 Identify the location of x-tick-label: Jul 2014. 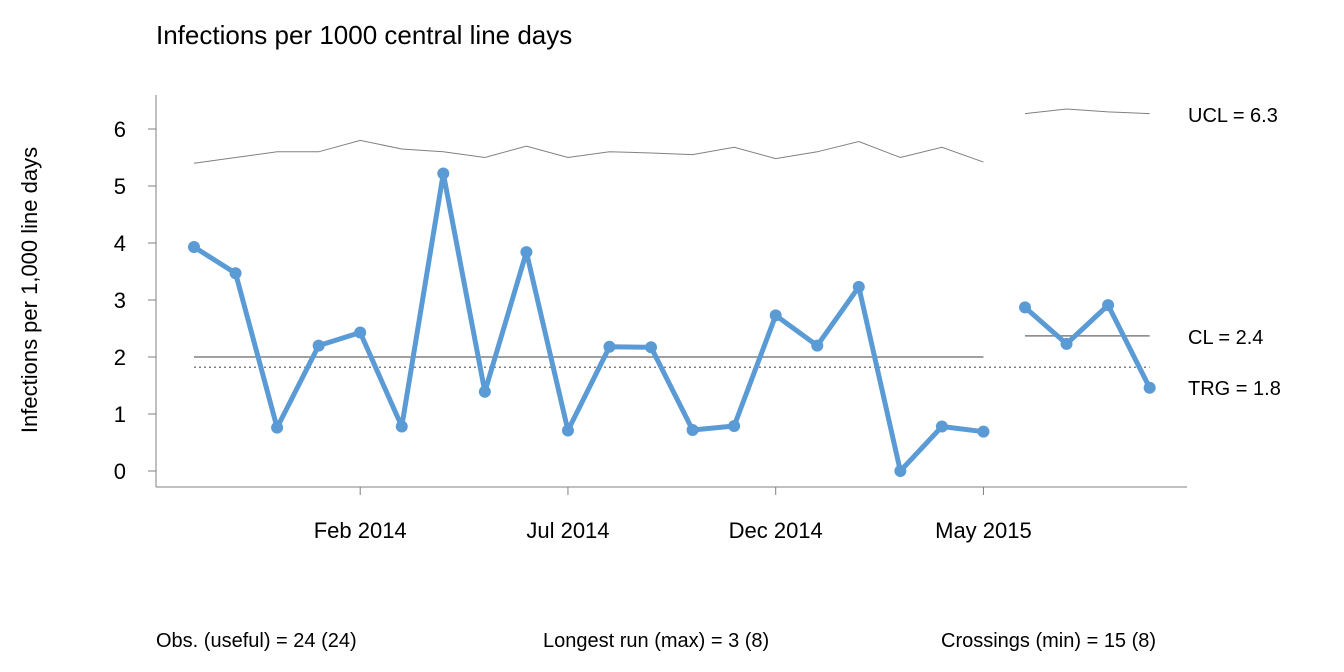
(567, 530).